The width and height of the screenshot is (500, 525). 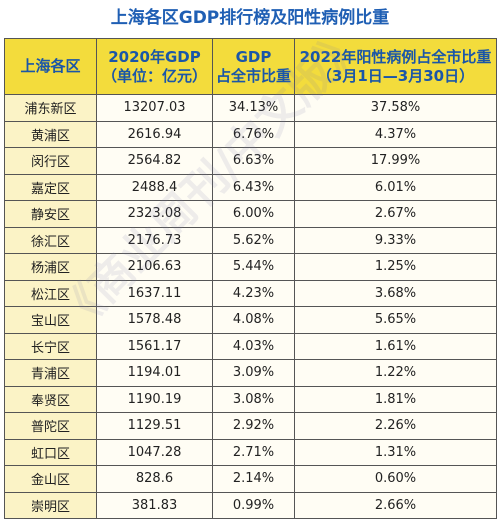 I want to click on value-cell: 2176.73, so click(x=154, y=240).